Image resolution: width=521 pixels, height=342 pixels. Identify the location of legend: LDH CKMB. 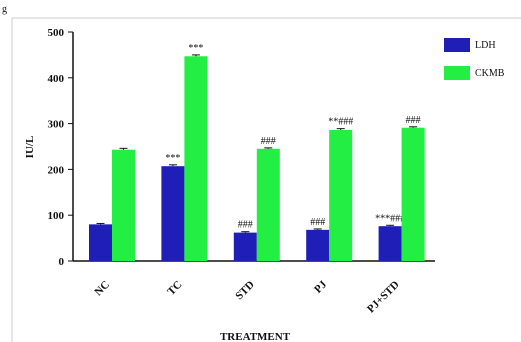
(474, 59).